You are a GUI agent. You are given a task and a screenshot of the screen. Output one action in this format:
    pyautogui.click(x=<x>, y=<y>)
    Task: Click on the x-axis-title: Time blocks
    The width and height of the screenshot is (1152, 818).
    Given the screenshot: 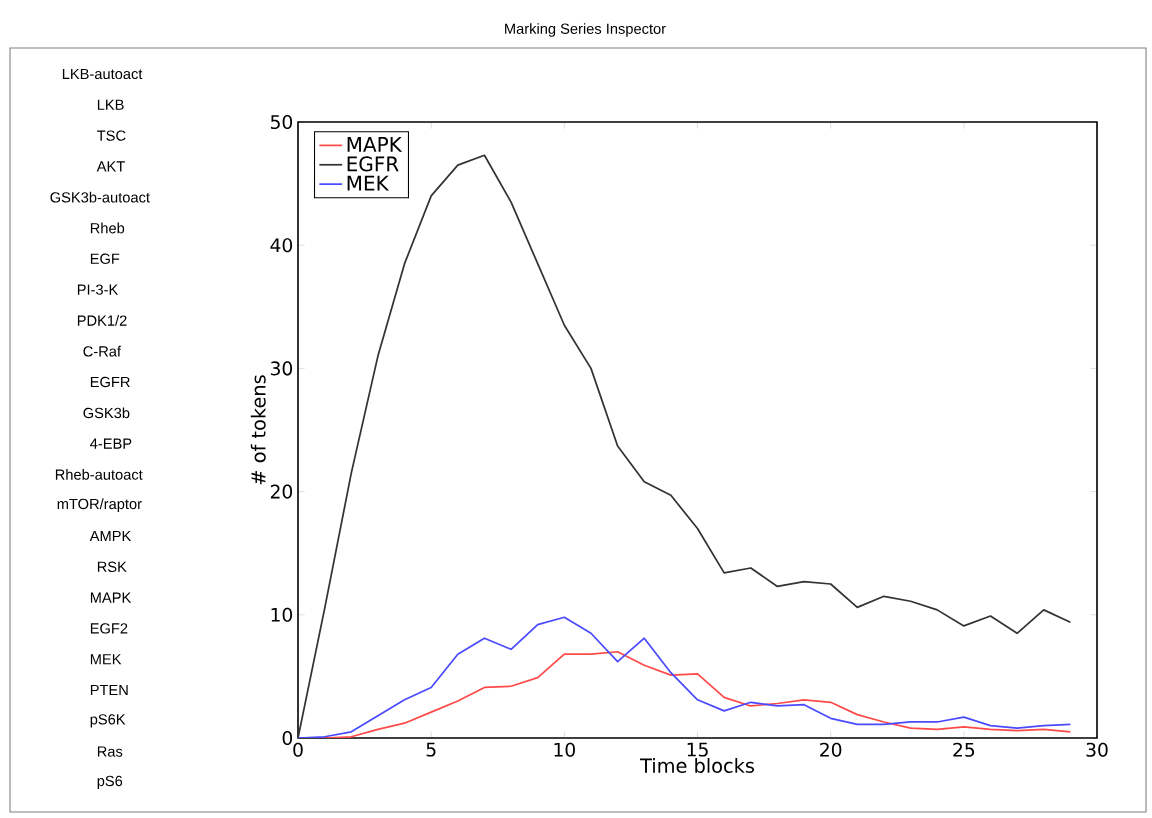 What is the action you would take?
    pyautogui.click(x=697, y=765)
    